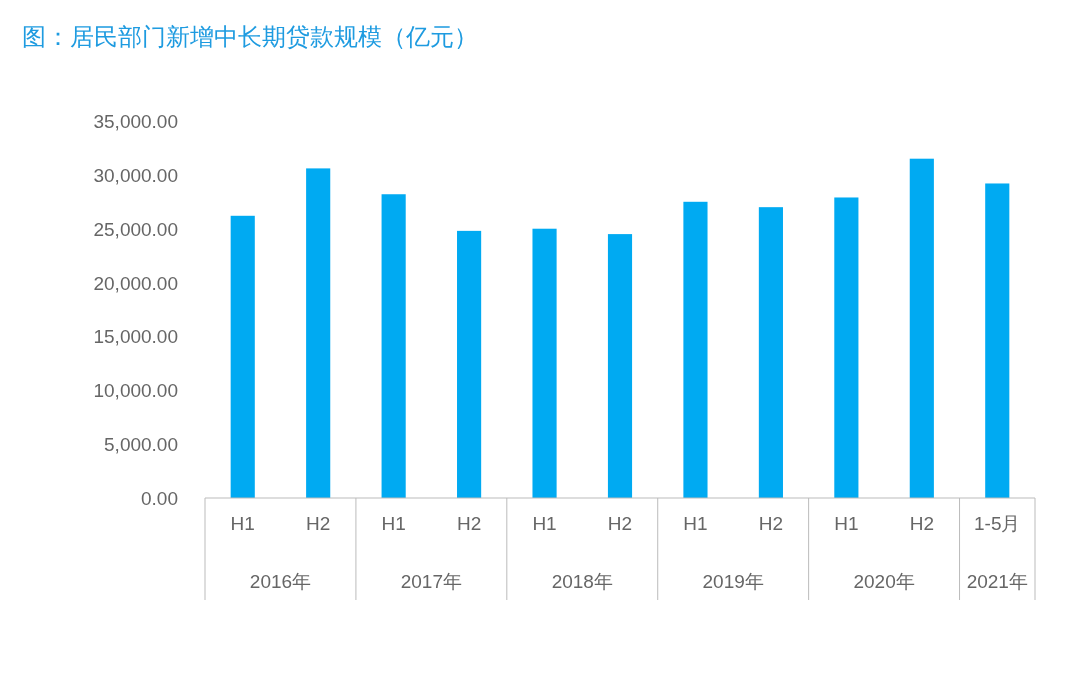 The width and height of the screenshot is (1080, 685). Describe the element at coordinates (135, 175) in the screenshot. I see `y-tick-label: 30,000.00` at that location.